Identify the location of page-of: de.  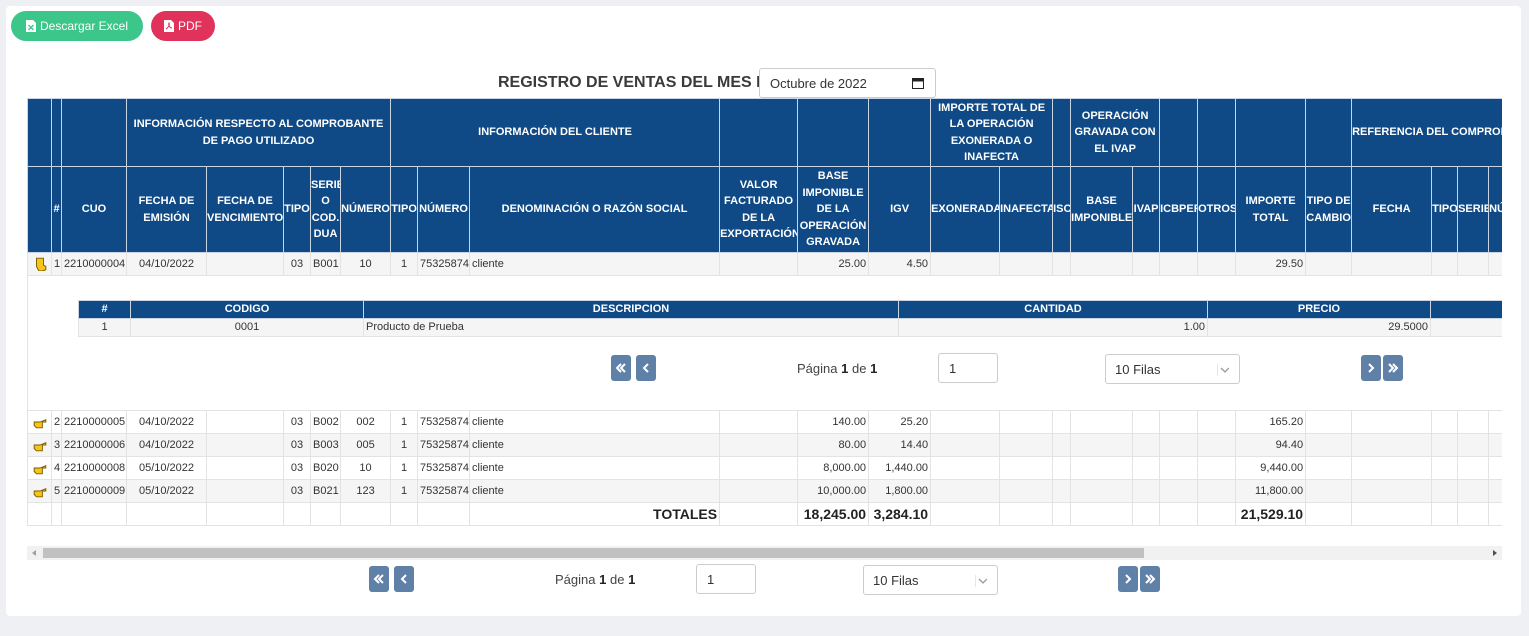
(617, 579).